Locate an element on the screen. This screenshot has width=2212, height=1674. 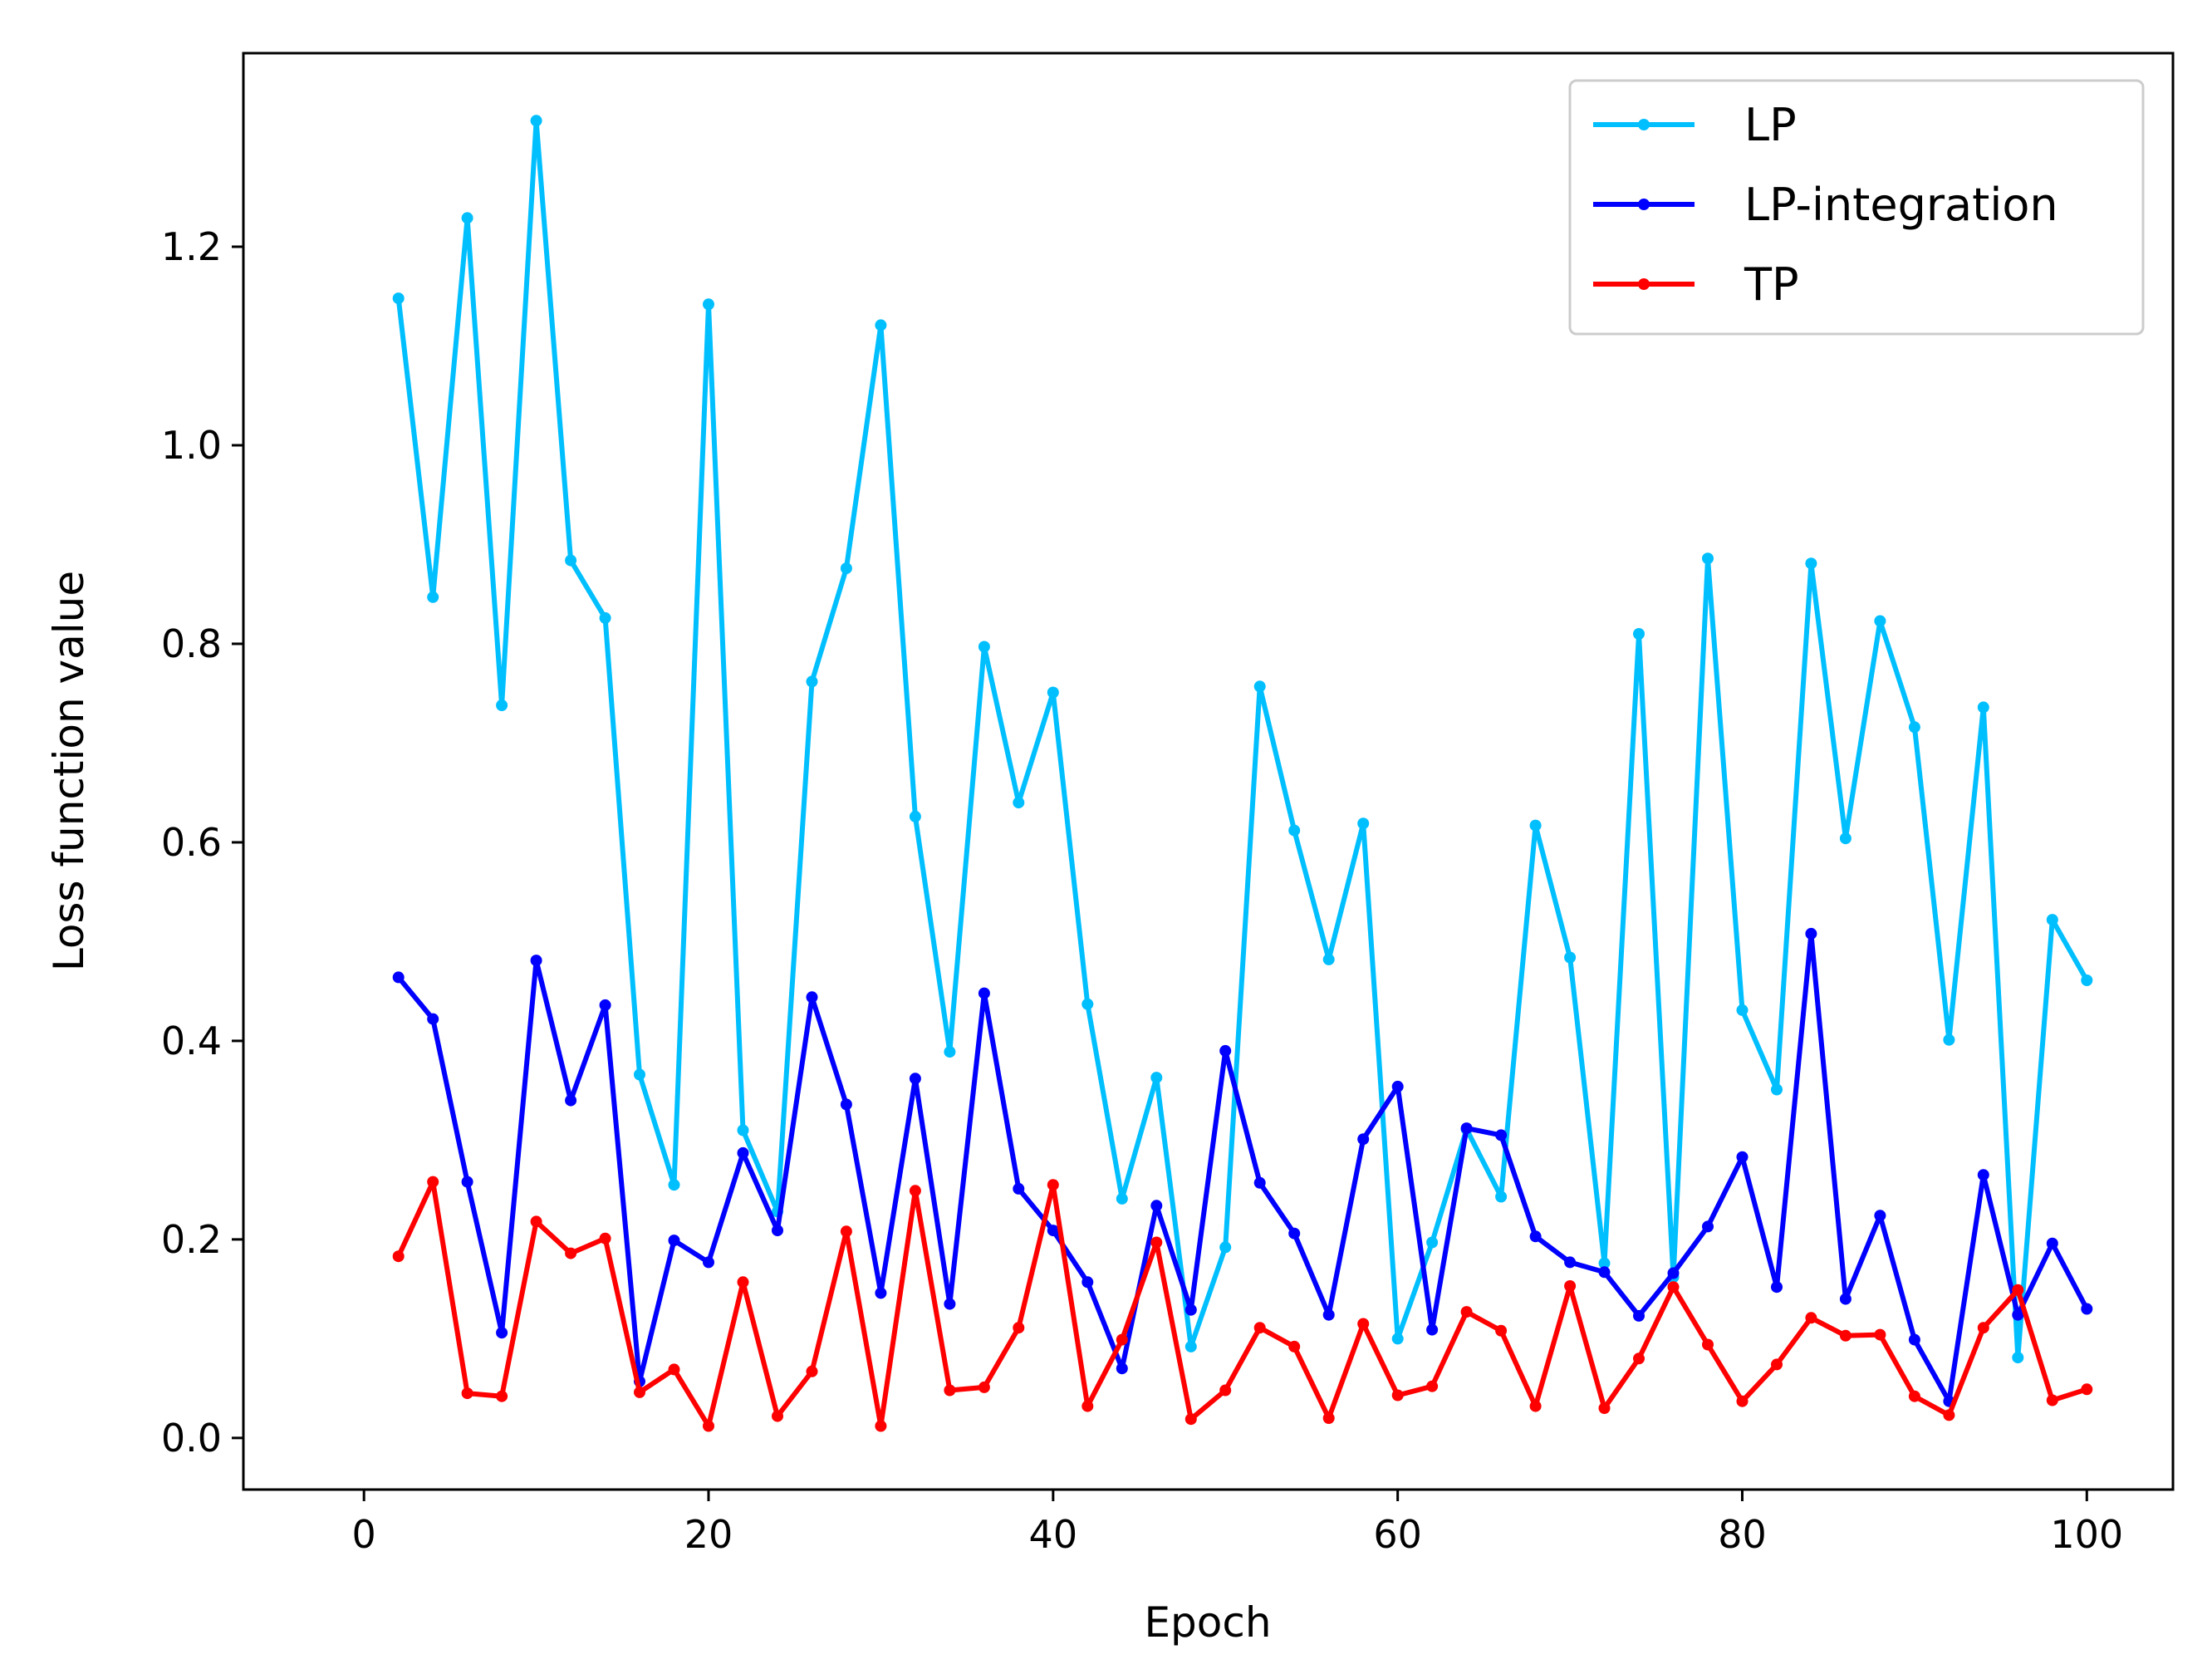
x-tick-label: 100 is located at coordinates (2086, 1534).